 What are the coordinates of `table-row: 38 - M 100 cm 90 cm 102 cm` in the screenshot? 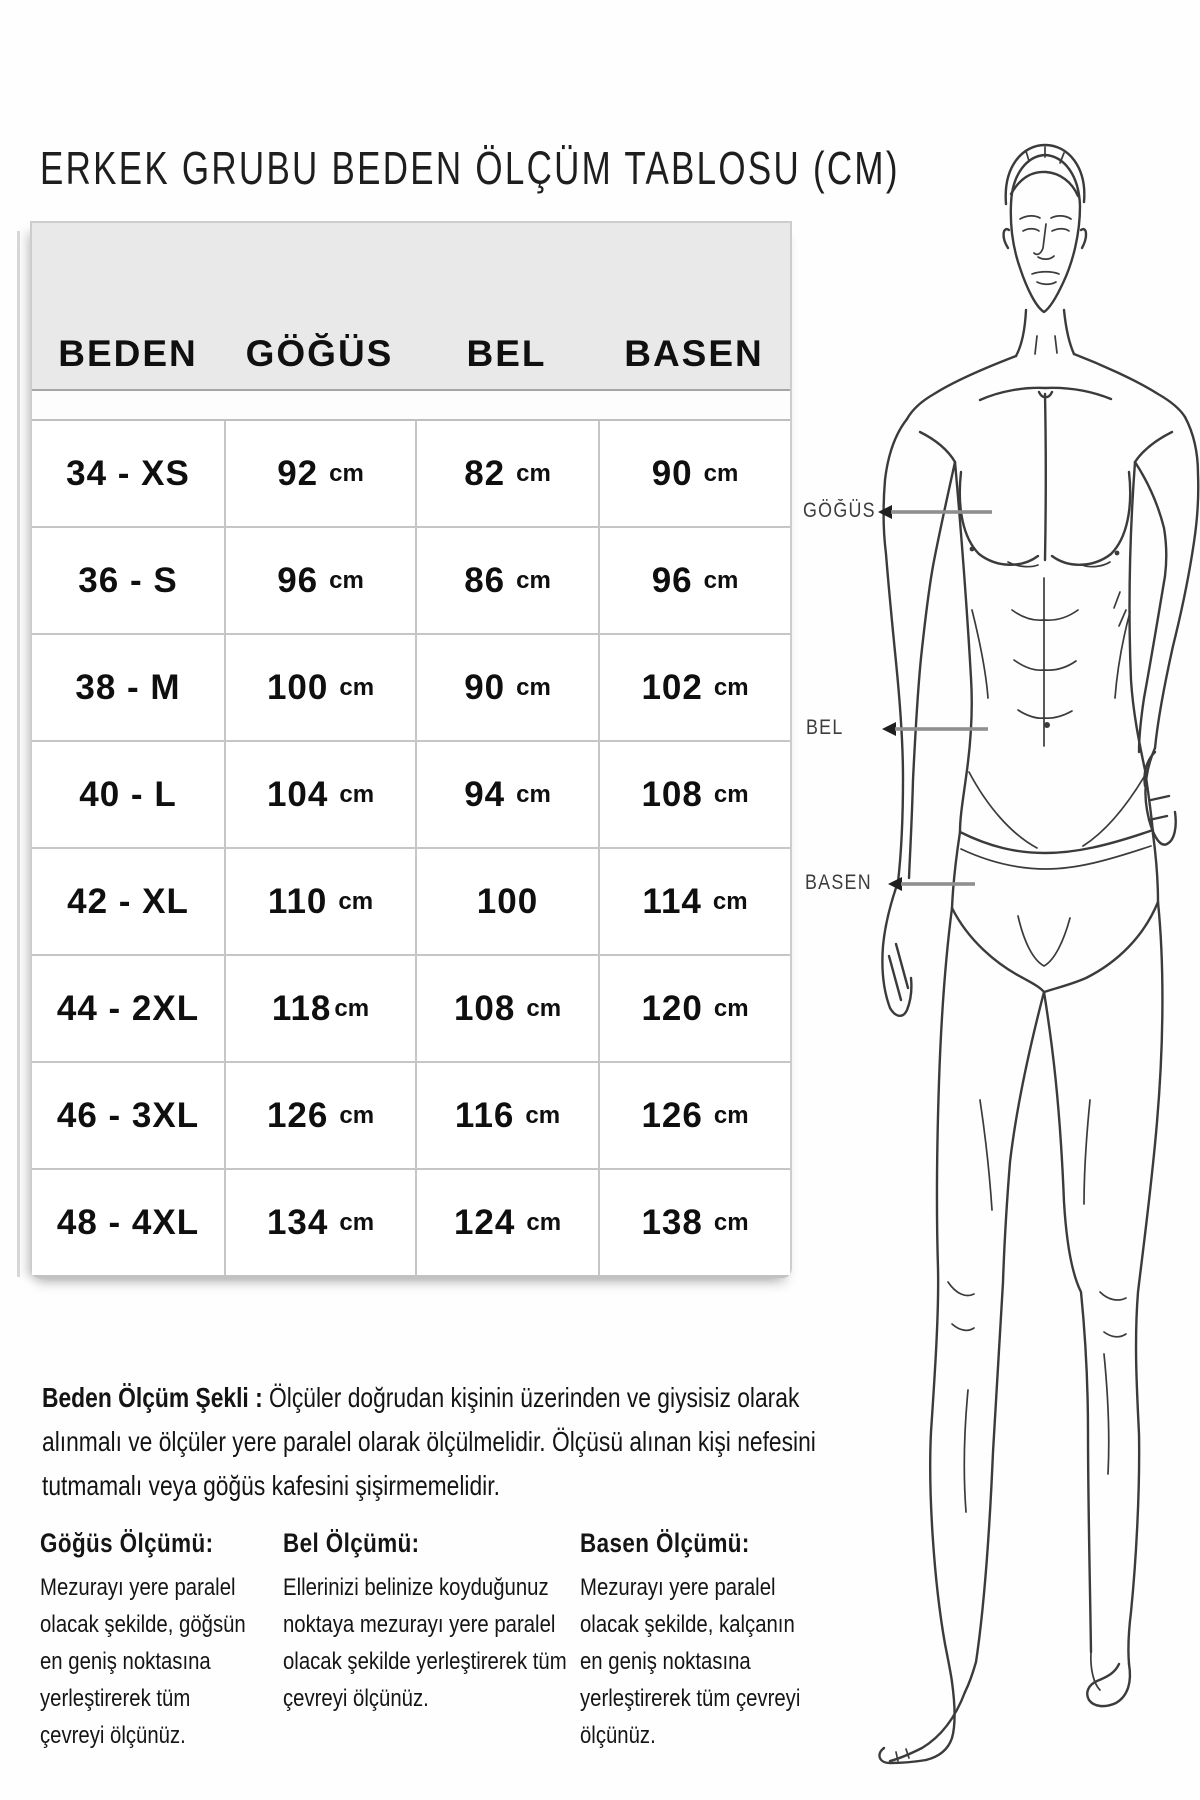 It's located at (411, 686).